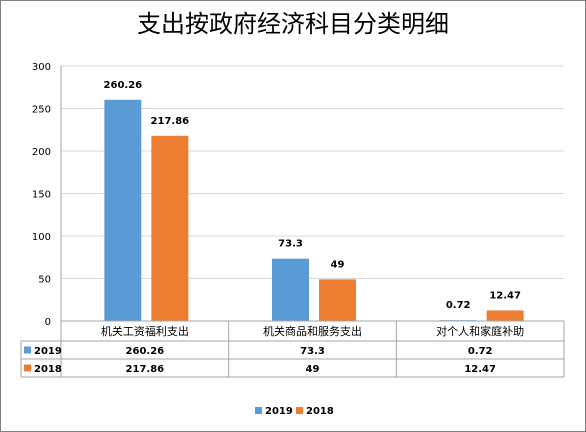  What do you see at coordinates (313, 369) in the screenshot?
I see `table-cell: 49` at bounding box center [313, 369].